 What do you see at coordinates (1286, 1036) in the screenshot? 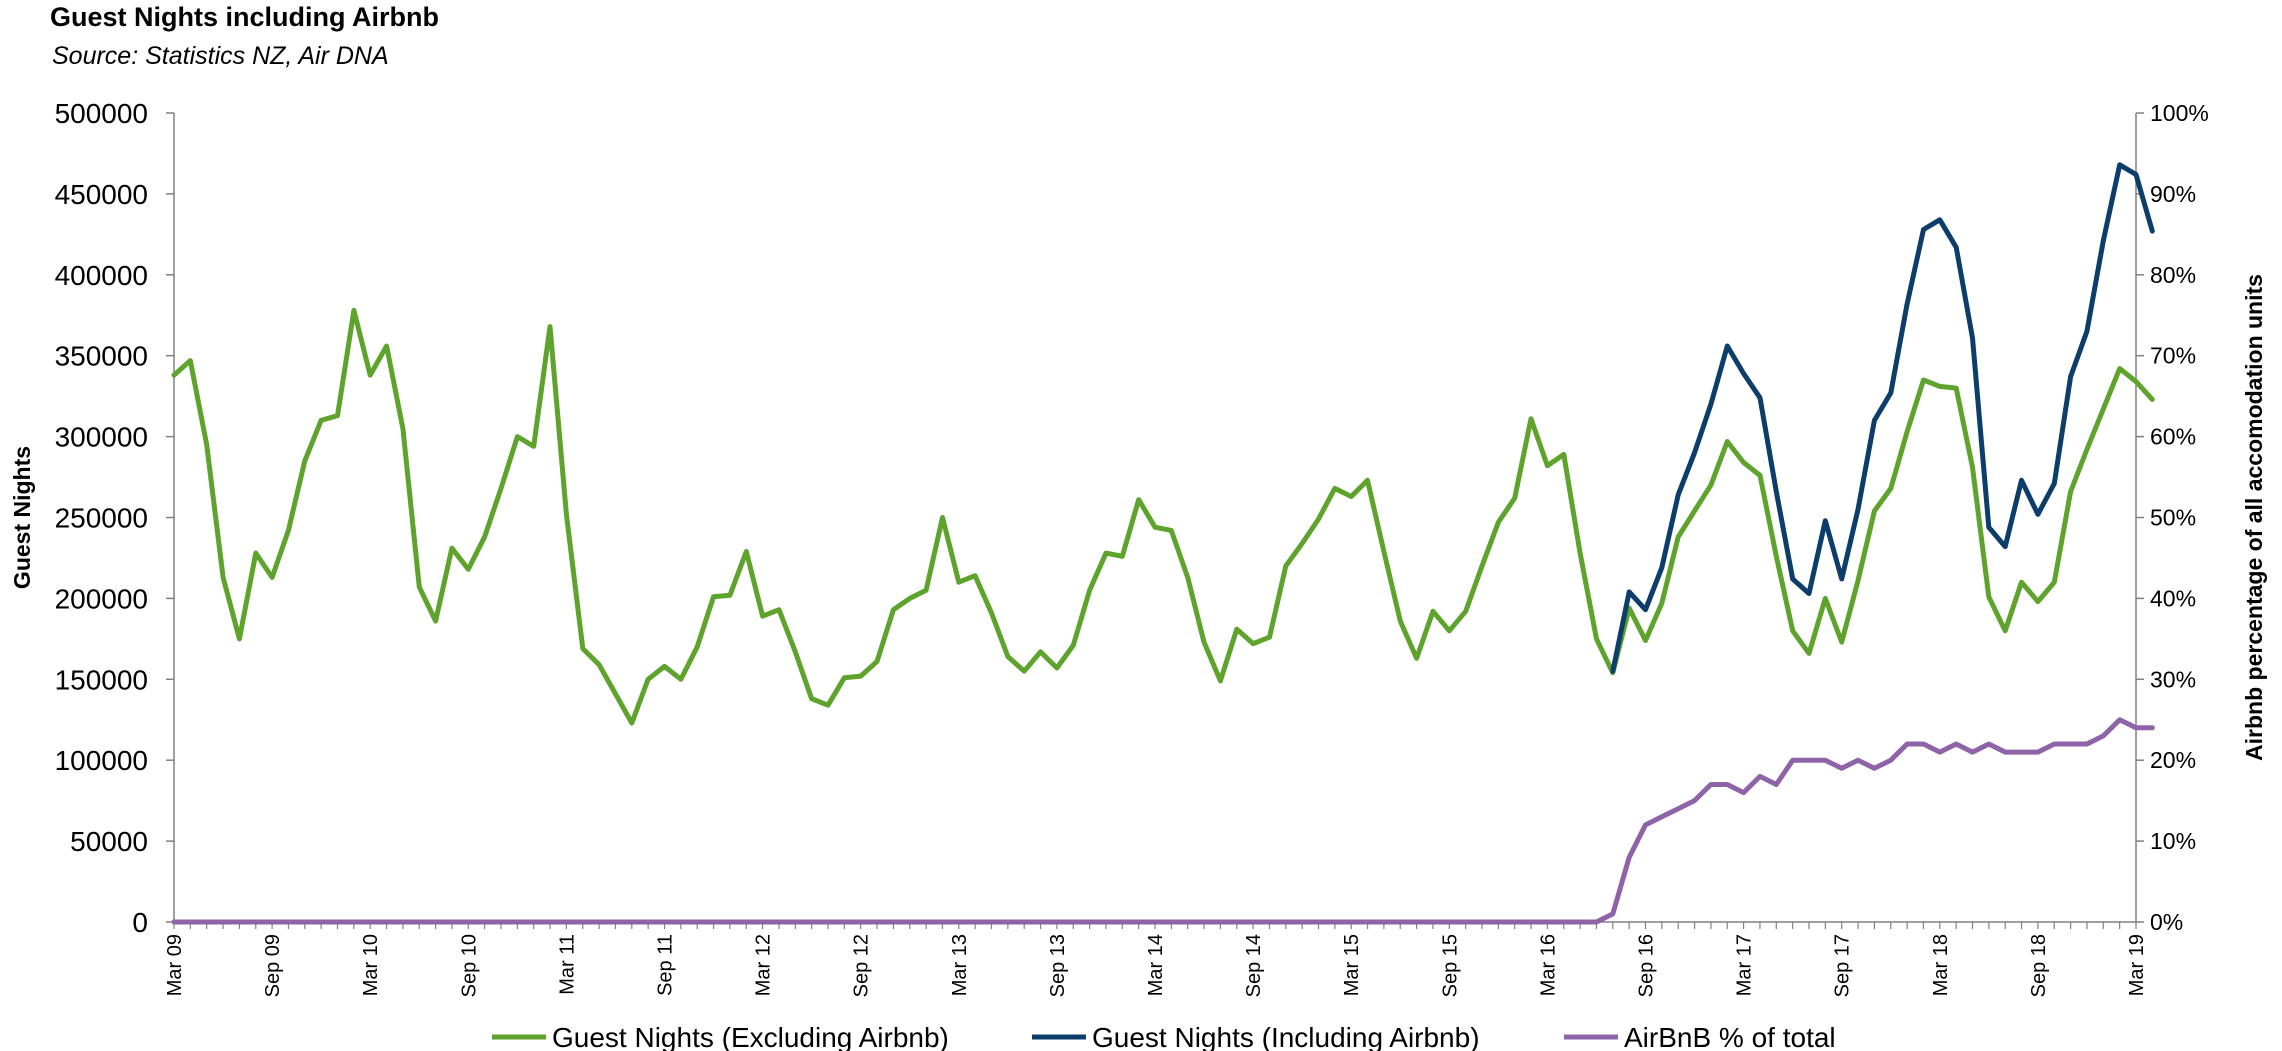
I see `legend-label-2: Guest Nights (Including Airbnb)` at bounding box center [1286, 1036].